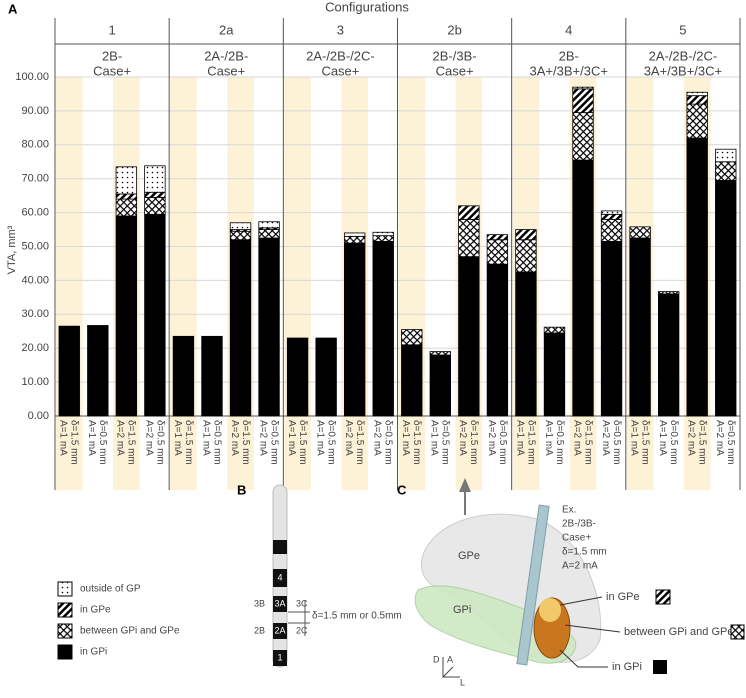 This screenshot has height=698, width=746. What do you see at coordinates (683, 55) in the screenshot?
I see `group-label: 2A-/2B-/2C-` at bounding box center [683, 55].